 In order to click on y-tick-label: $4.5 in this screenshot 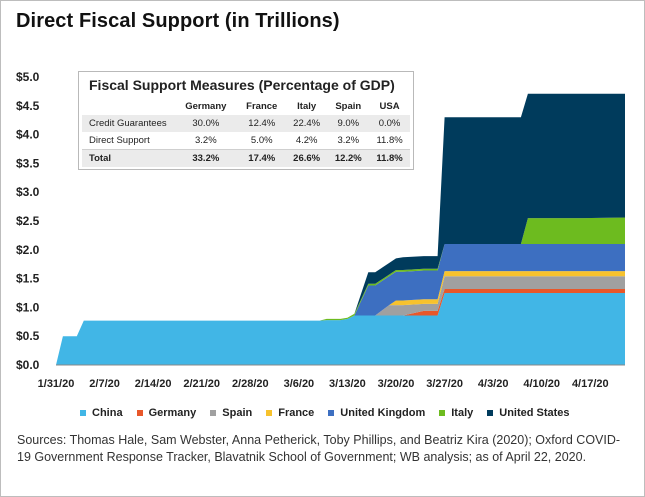, I will do `click(28, 106)`.